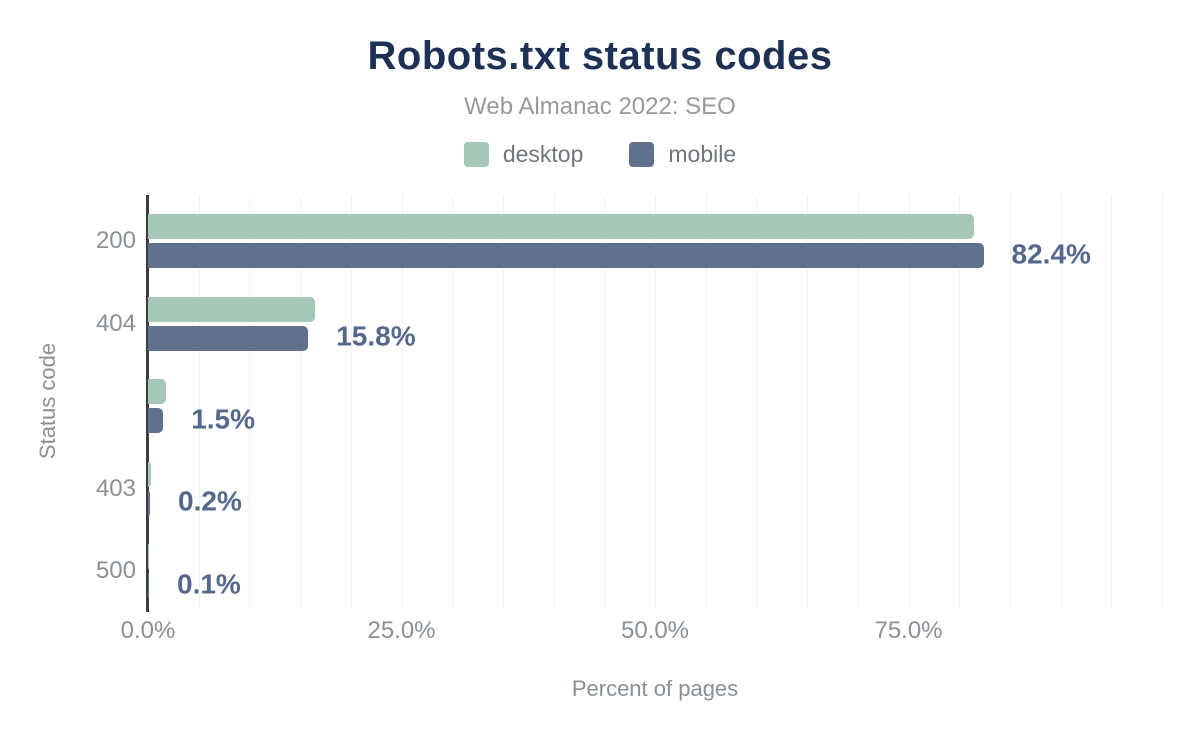 This screenshot has width=1200, height=742. Describe the element at coordinates (655, 630) in the screenshot. I see `x-tick-label-50.0%: 50.0%` at that location.